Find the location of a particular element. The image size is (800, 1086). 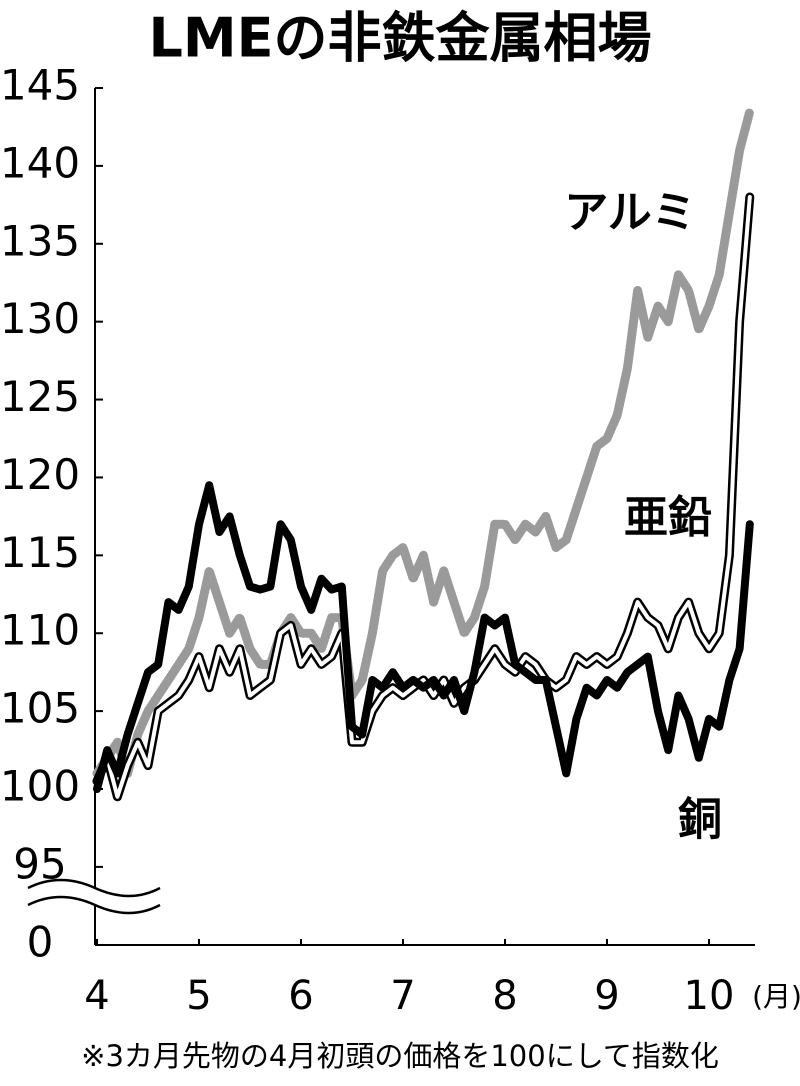

x-tick-label: 6 is located at coordinates (300, 996).